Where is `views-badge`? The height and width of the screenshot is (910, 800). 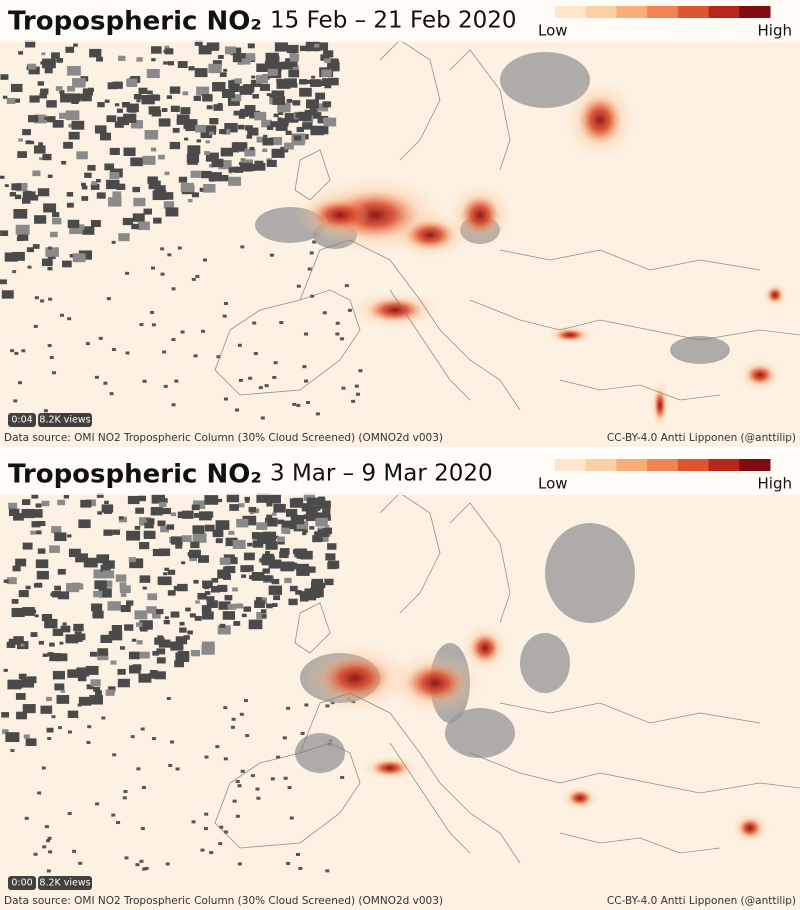 views-badge is located at coordinates (65, 420).